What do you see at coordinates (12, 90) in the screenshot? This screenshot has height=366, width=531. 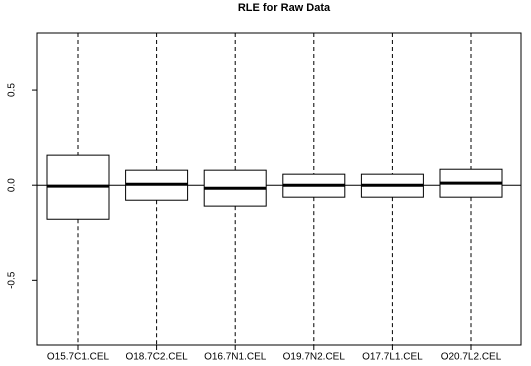 I see `y-tick-label: 0.5` at bounding box center [12, 90].